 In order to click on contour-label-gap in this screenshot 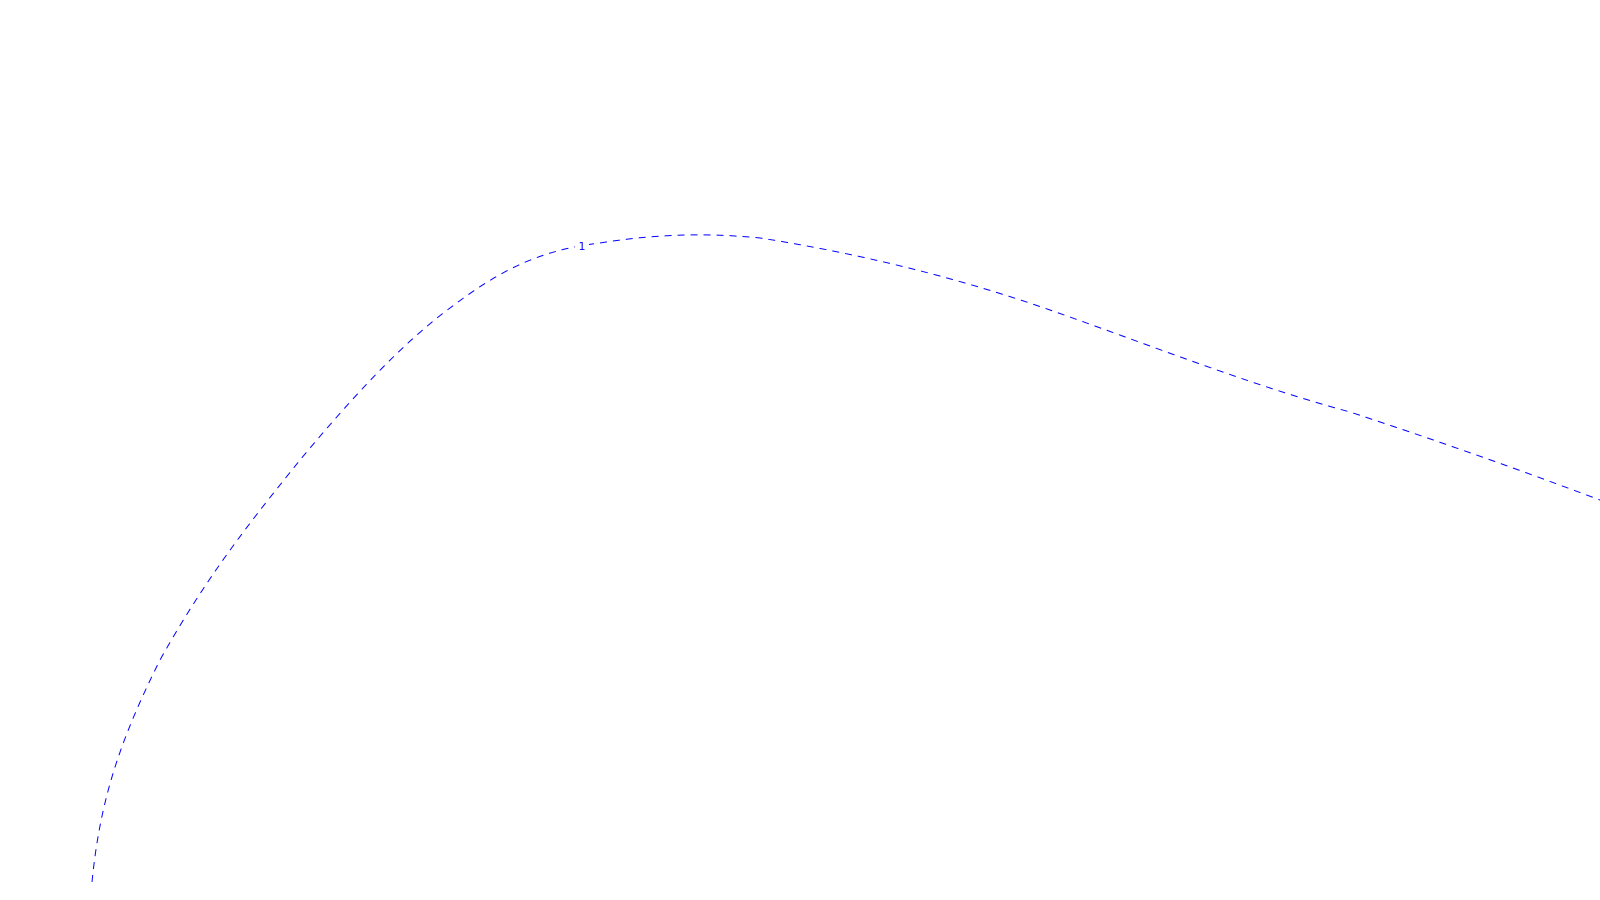, I will do `click(582, 245)`.